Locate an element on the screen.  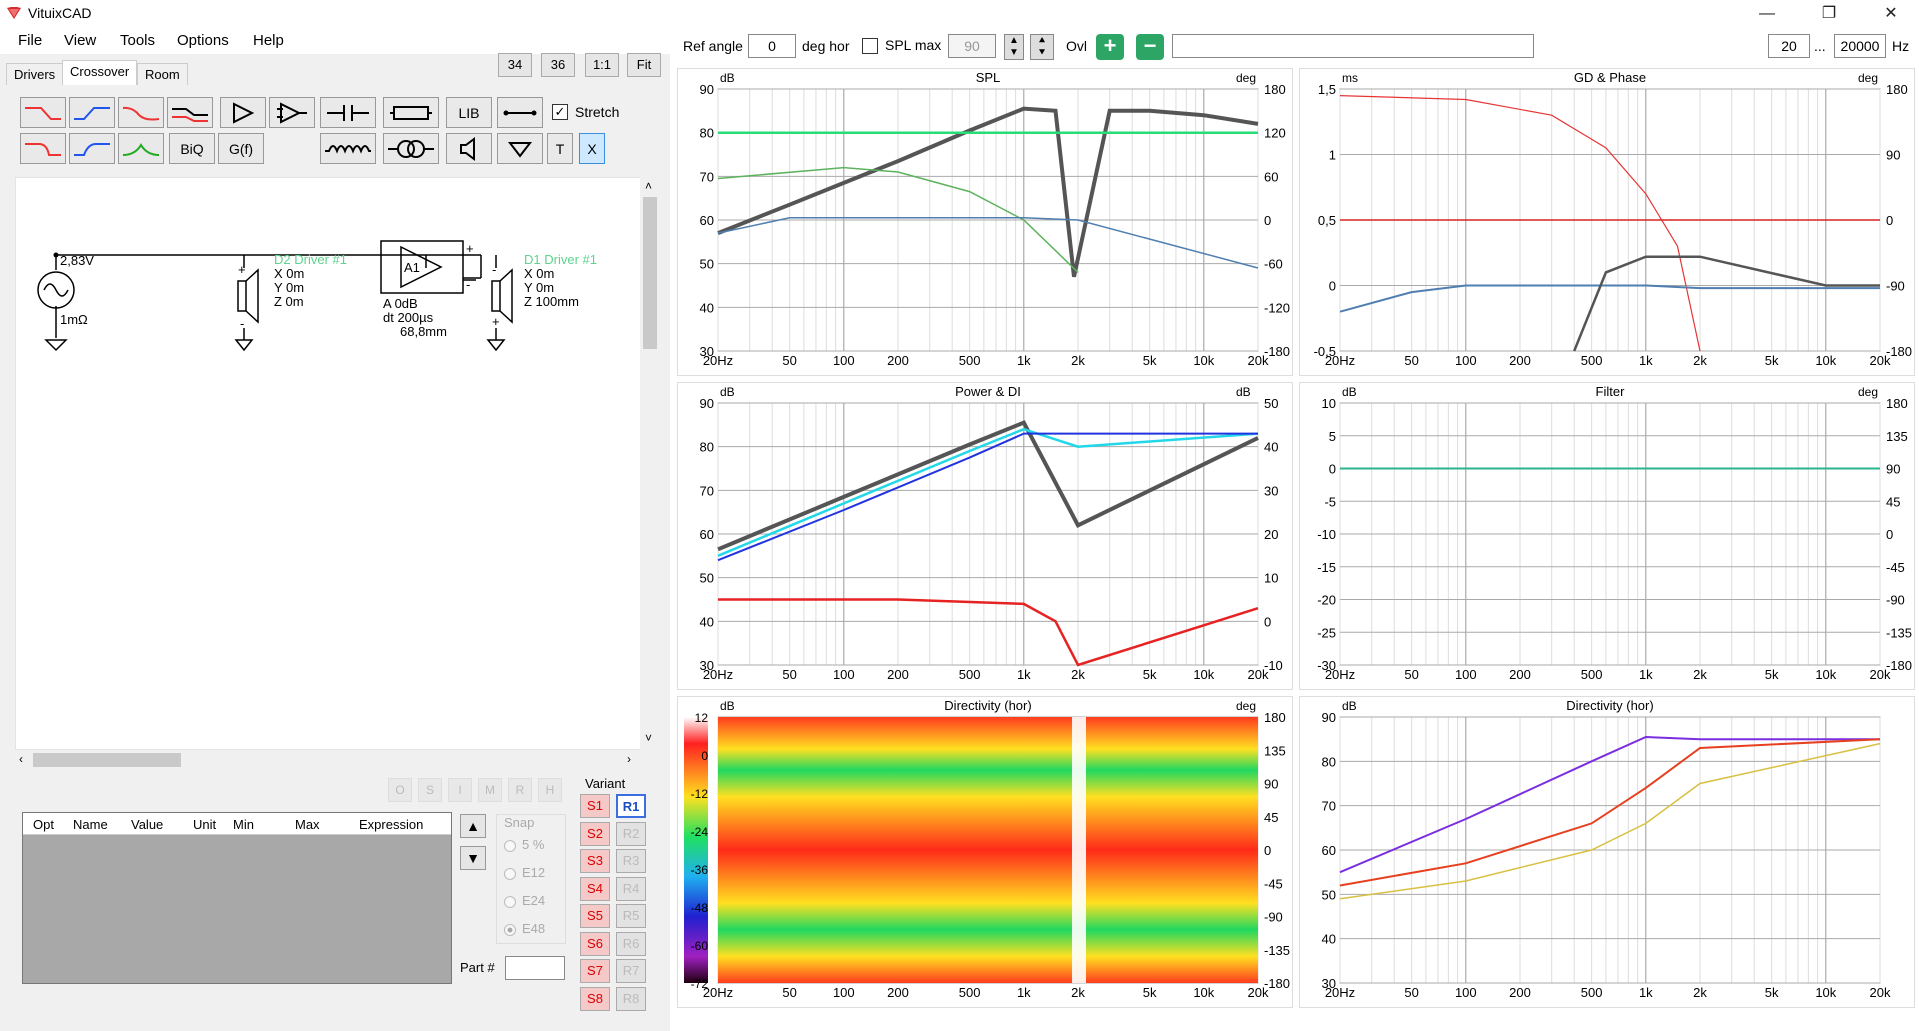
scroll-left-icon: ‹ is located at coordinates (21, 759).